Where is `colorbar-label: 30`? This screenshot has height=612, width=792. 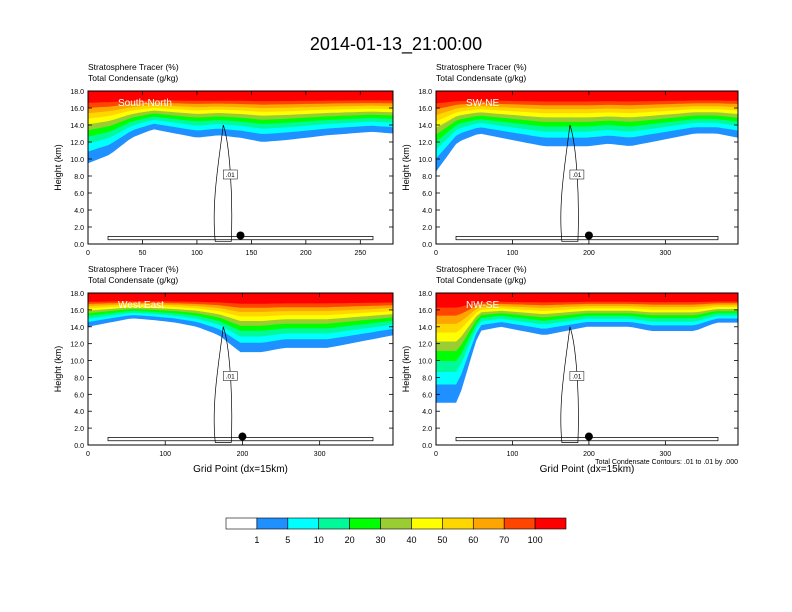 colorbar-label: 30 is located at coordinates (381, 540).